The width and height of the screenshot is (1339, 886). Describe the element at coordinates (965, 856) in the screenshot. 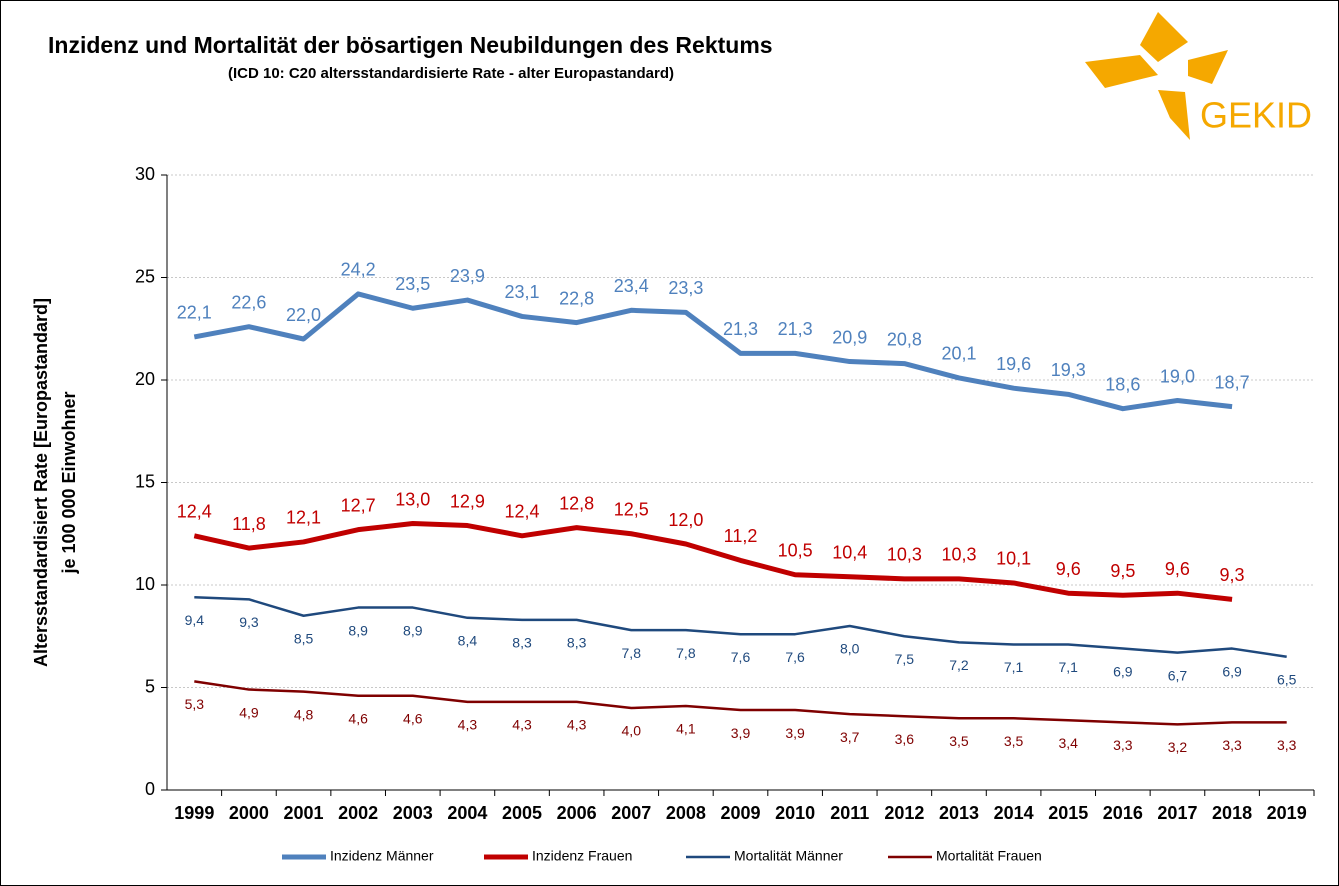

I see `legend-item: Mortalität Frauen` at that location.